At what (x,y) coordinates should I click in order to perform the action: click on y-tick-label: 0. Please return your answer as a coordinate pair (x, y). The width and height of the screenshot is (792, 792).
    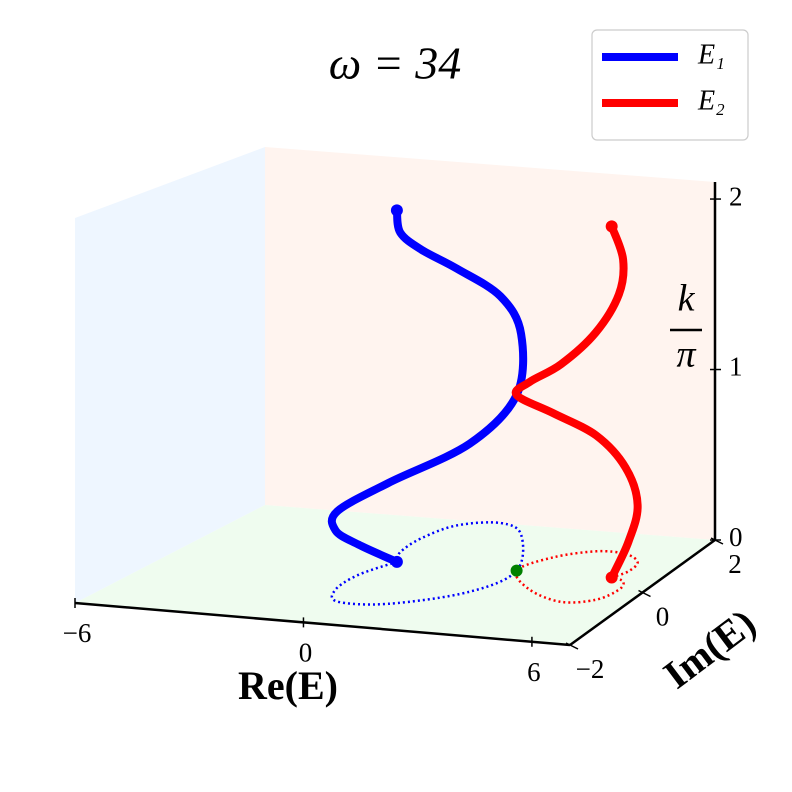
    Looking at the image, I should click on (663, 617).